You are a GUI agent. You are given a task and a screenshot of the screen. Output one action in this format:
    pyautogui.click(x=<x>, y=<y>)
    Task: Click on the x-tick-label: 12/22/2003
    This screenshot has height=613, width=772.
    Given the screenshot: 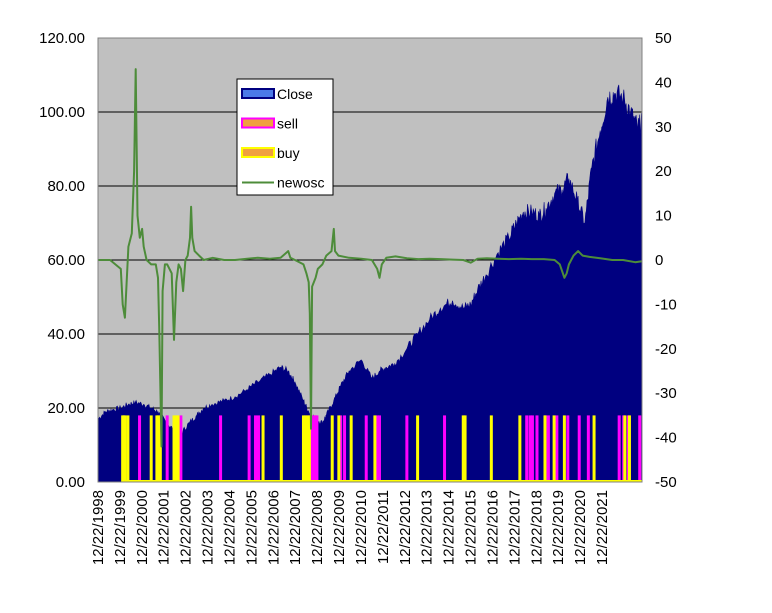 What is the action you would take?
    pyautogui.click(x=208, y=527)
    